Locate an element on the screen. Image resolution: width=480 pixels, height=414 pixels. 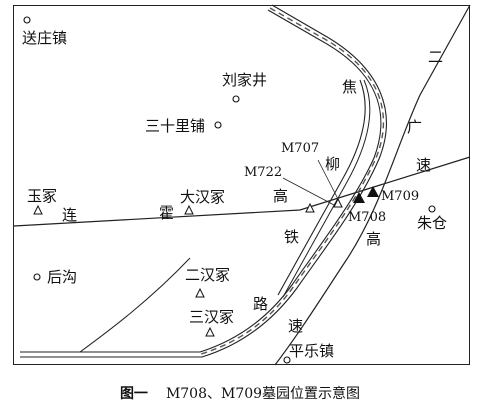
figure-caption: 图一 M708、M709墓园位置示意图 is located at coordinates (240, 393).